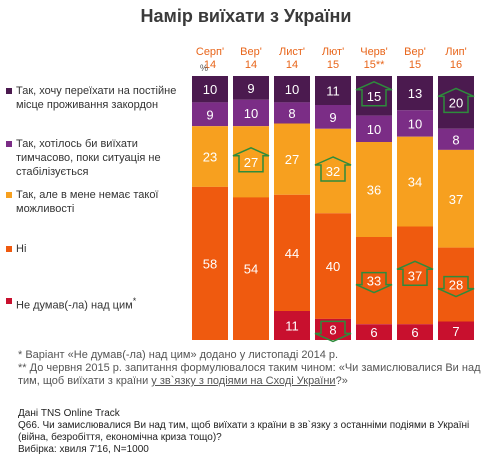  What do you see at coordinates (455, 58) in the screenshot?
I see `category-label: Лип' 16` at bounding box center [455, 58].